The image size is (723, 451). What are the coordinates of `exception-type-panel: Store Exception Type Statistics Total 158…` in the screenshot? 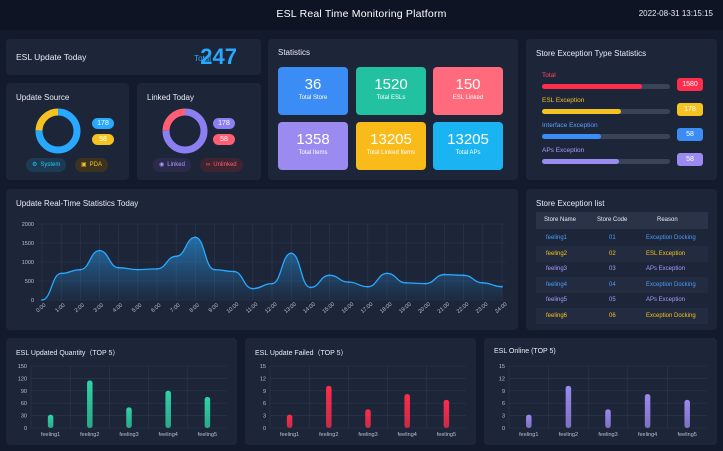 It's located at (621, 109).